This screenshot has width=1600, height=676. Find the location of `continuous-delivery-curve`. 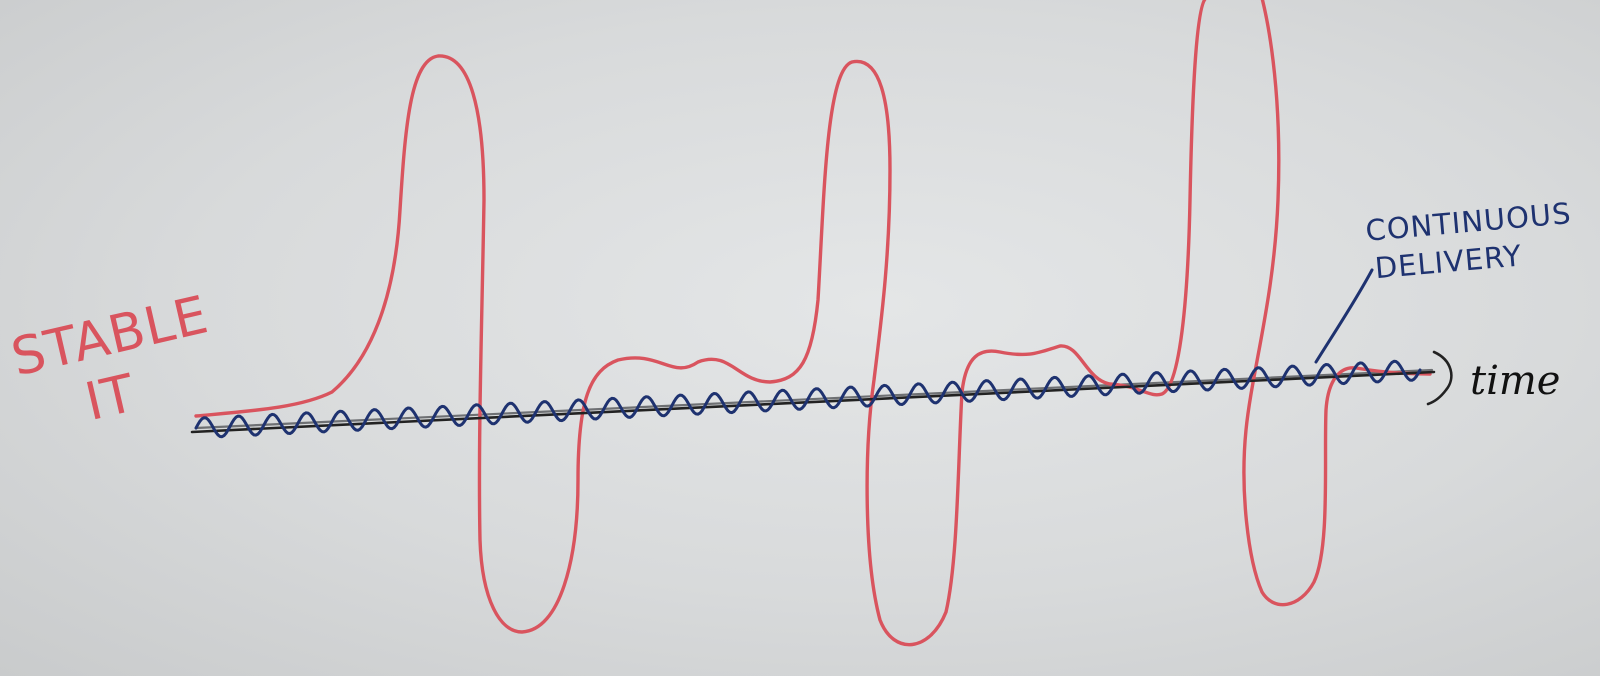

continuous-delivery-curve is located at coordinates (808, 399).